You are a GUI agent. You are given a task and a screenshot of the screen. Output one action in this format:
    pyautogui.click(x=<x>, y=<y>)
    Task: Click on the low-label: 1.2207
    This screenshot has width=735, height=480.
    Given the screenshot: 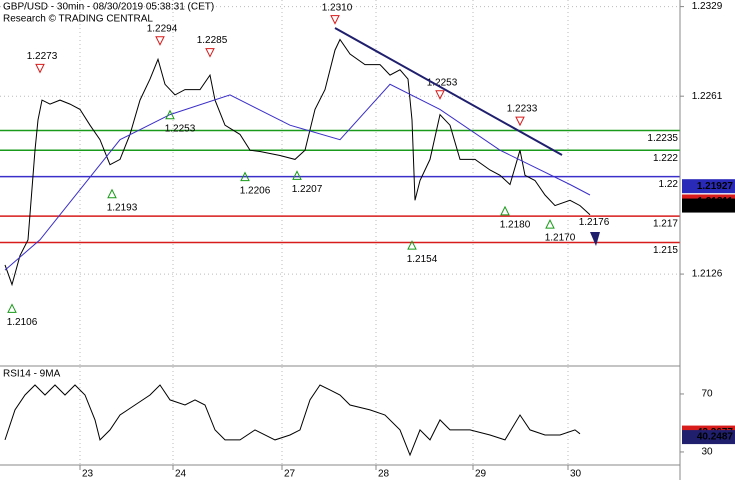 What is the action you would take?
    pyautogui.click(x=307, y=189)
    